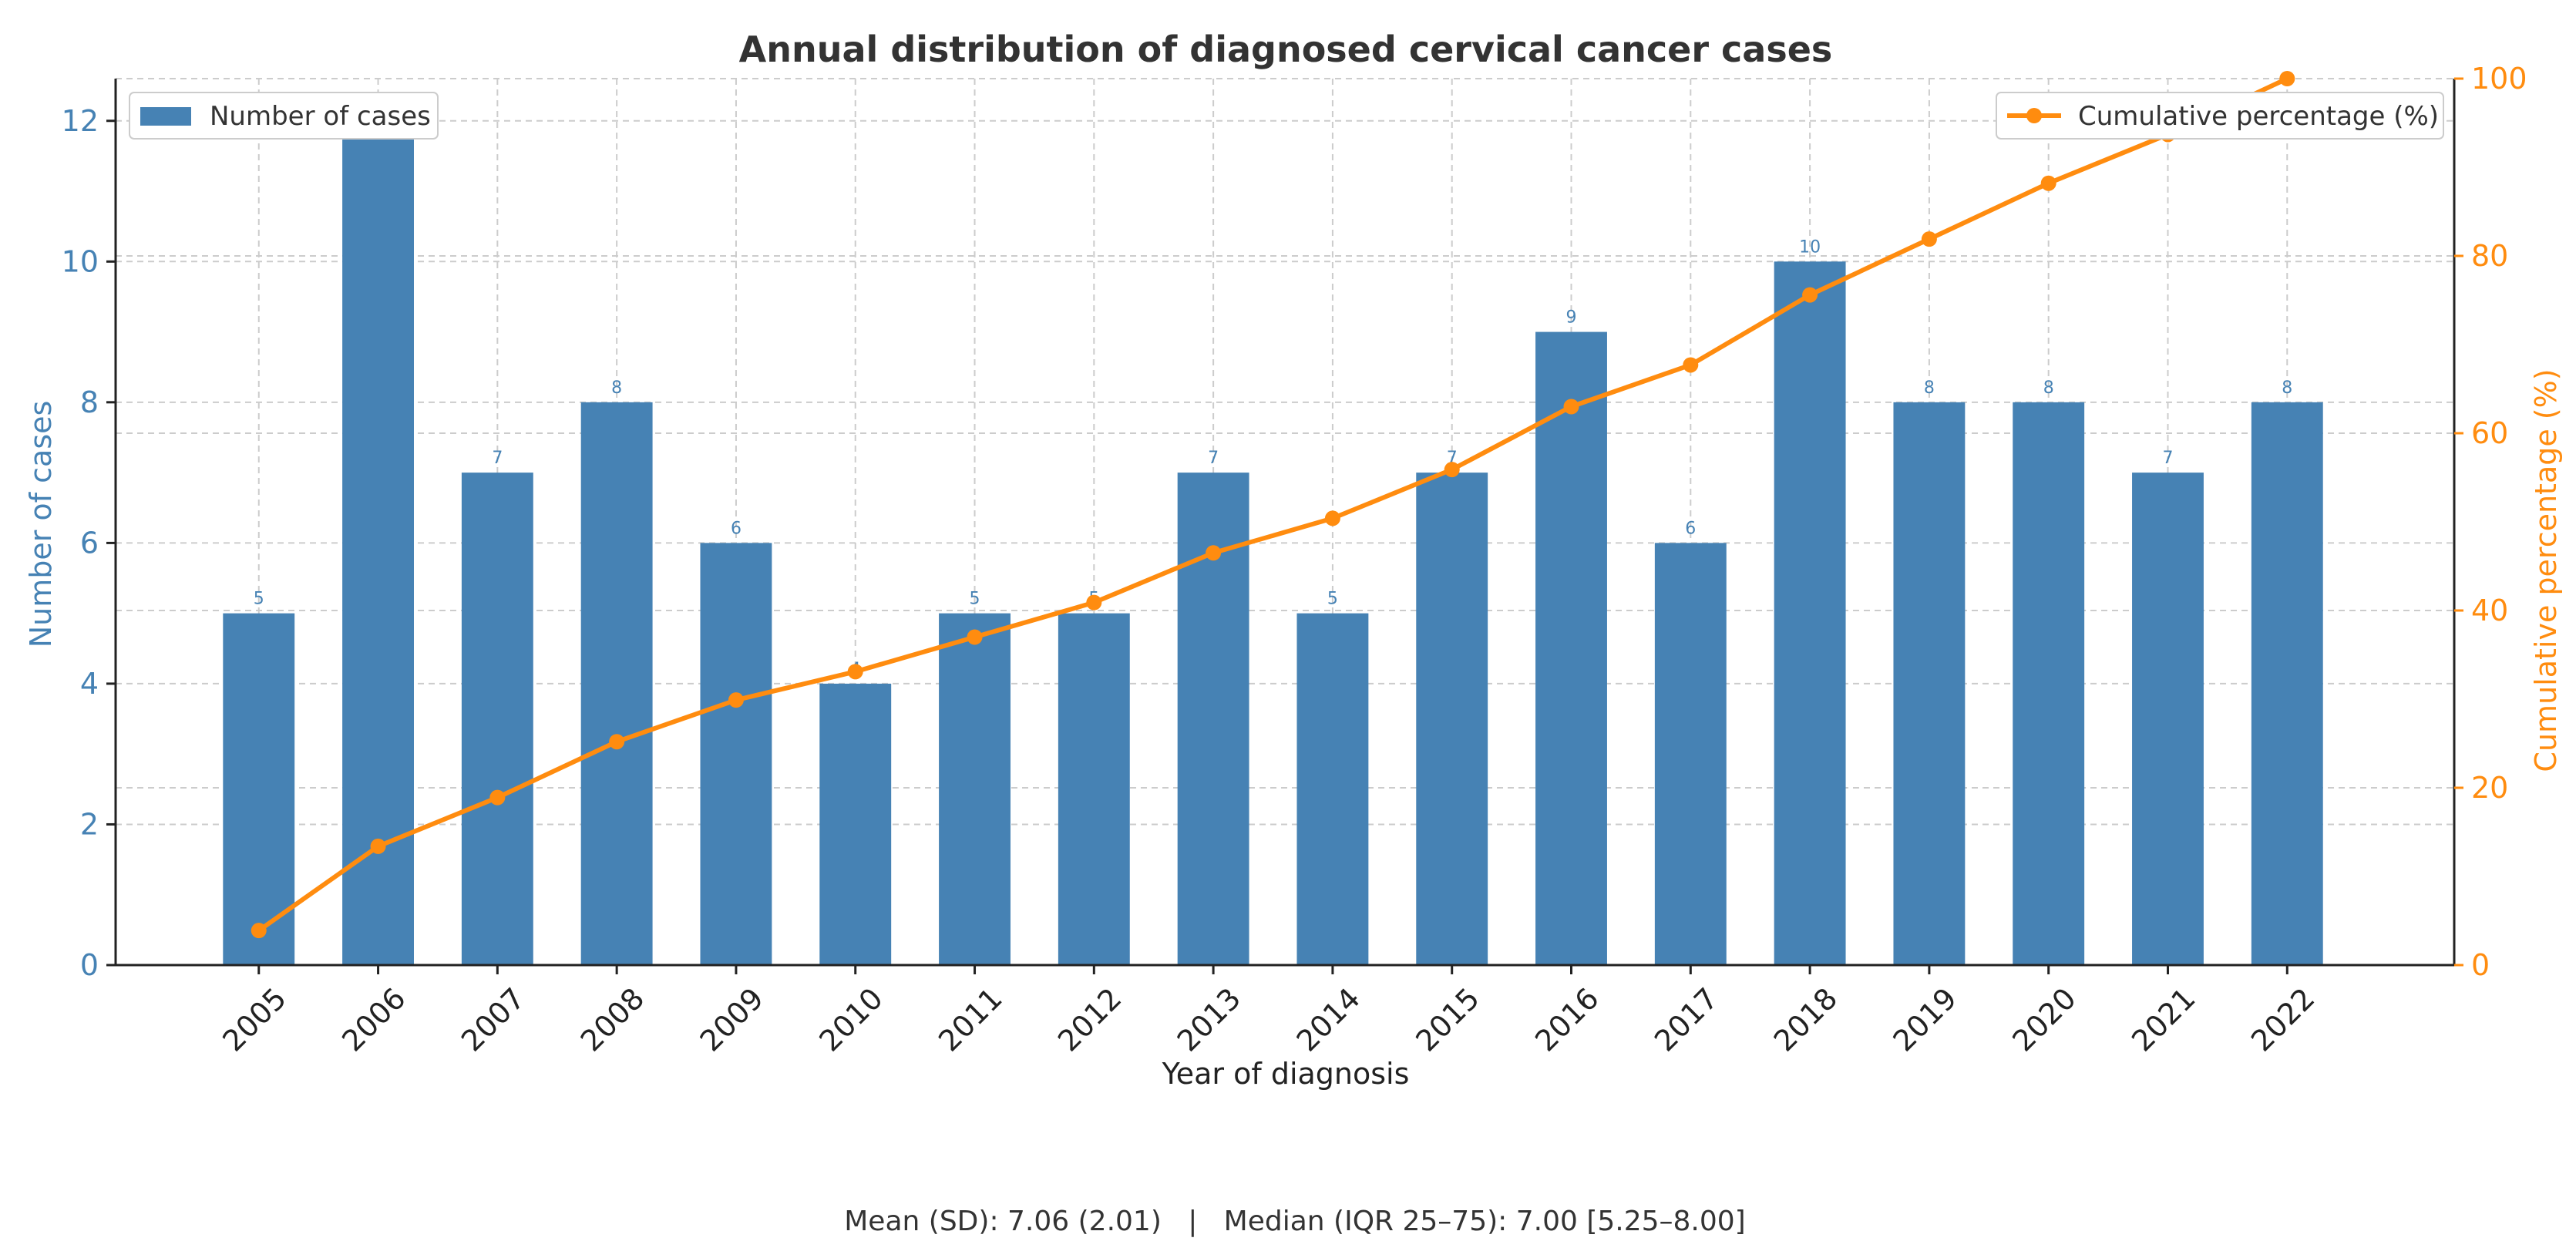  What do you see at coordinates (732, 1019) in the screenshot?
I see `x-tick-label: 2009` at bounding box center [732, 1019].